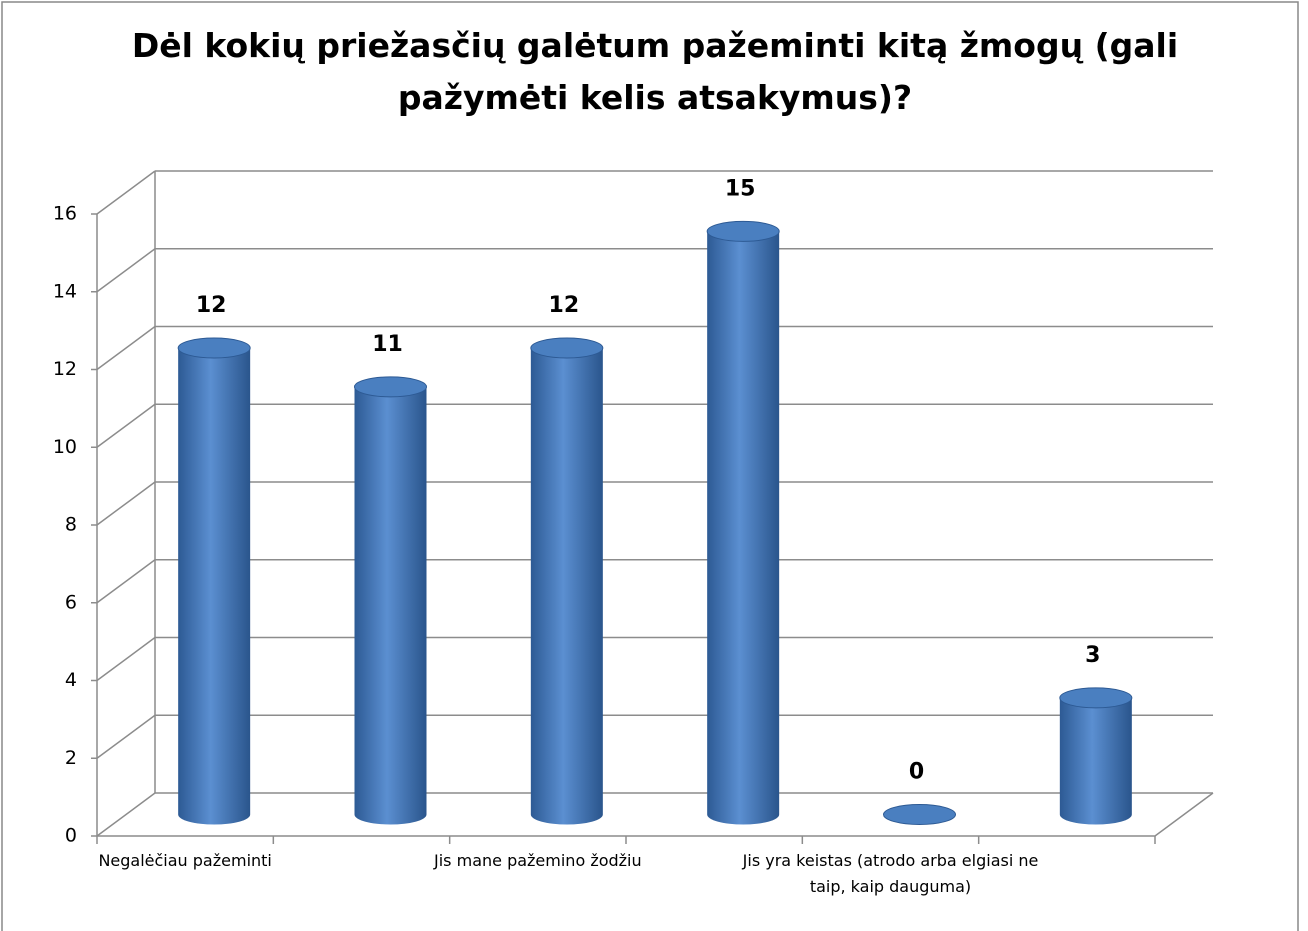 Image resolution: width=1308 pixels, height=931 pixels. I want to click on value-label: 15, so click(740, 188).